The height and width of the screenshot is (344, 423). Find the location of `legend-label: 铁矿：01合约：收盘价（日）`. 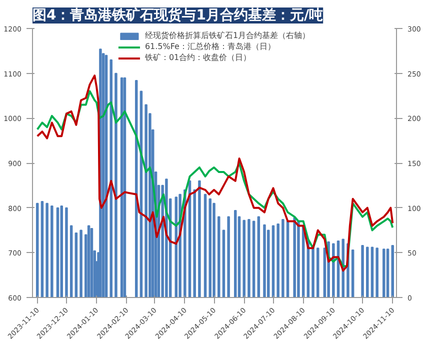

legend-label: 铁矿：01合约：收盘价（日） is located at coordinates (198, 57).